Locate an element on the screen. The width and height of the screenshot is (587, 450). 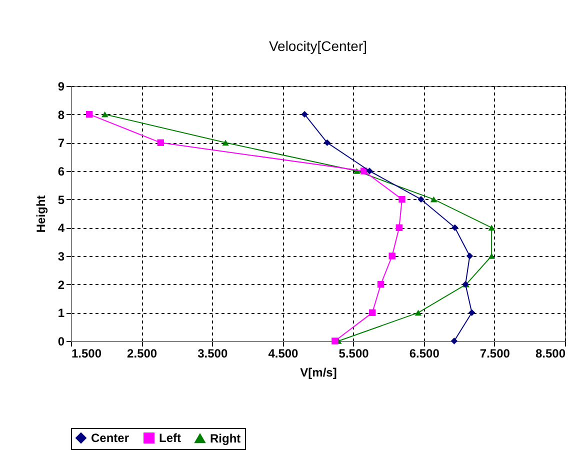
y-tick-label: 6 is located at coordinates (61, 171).